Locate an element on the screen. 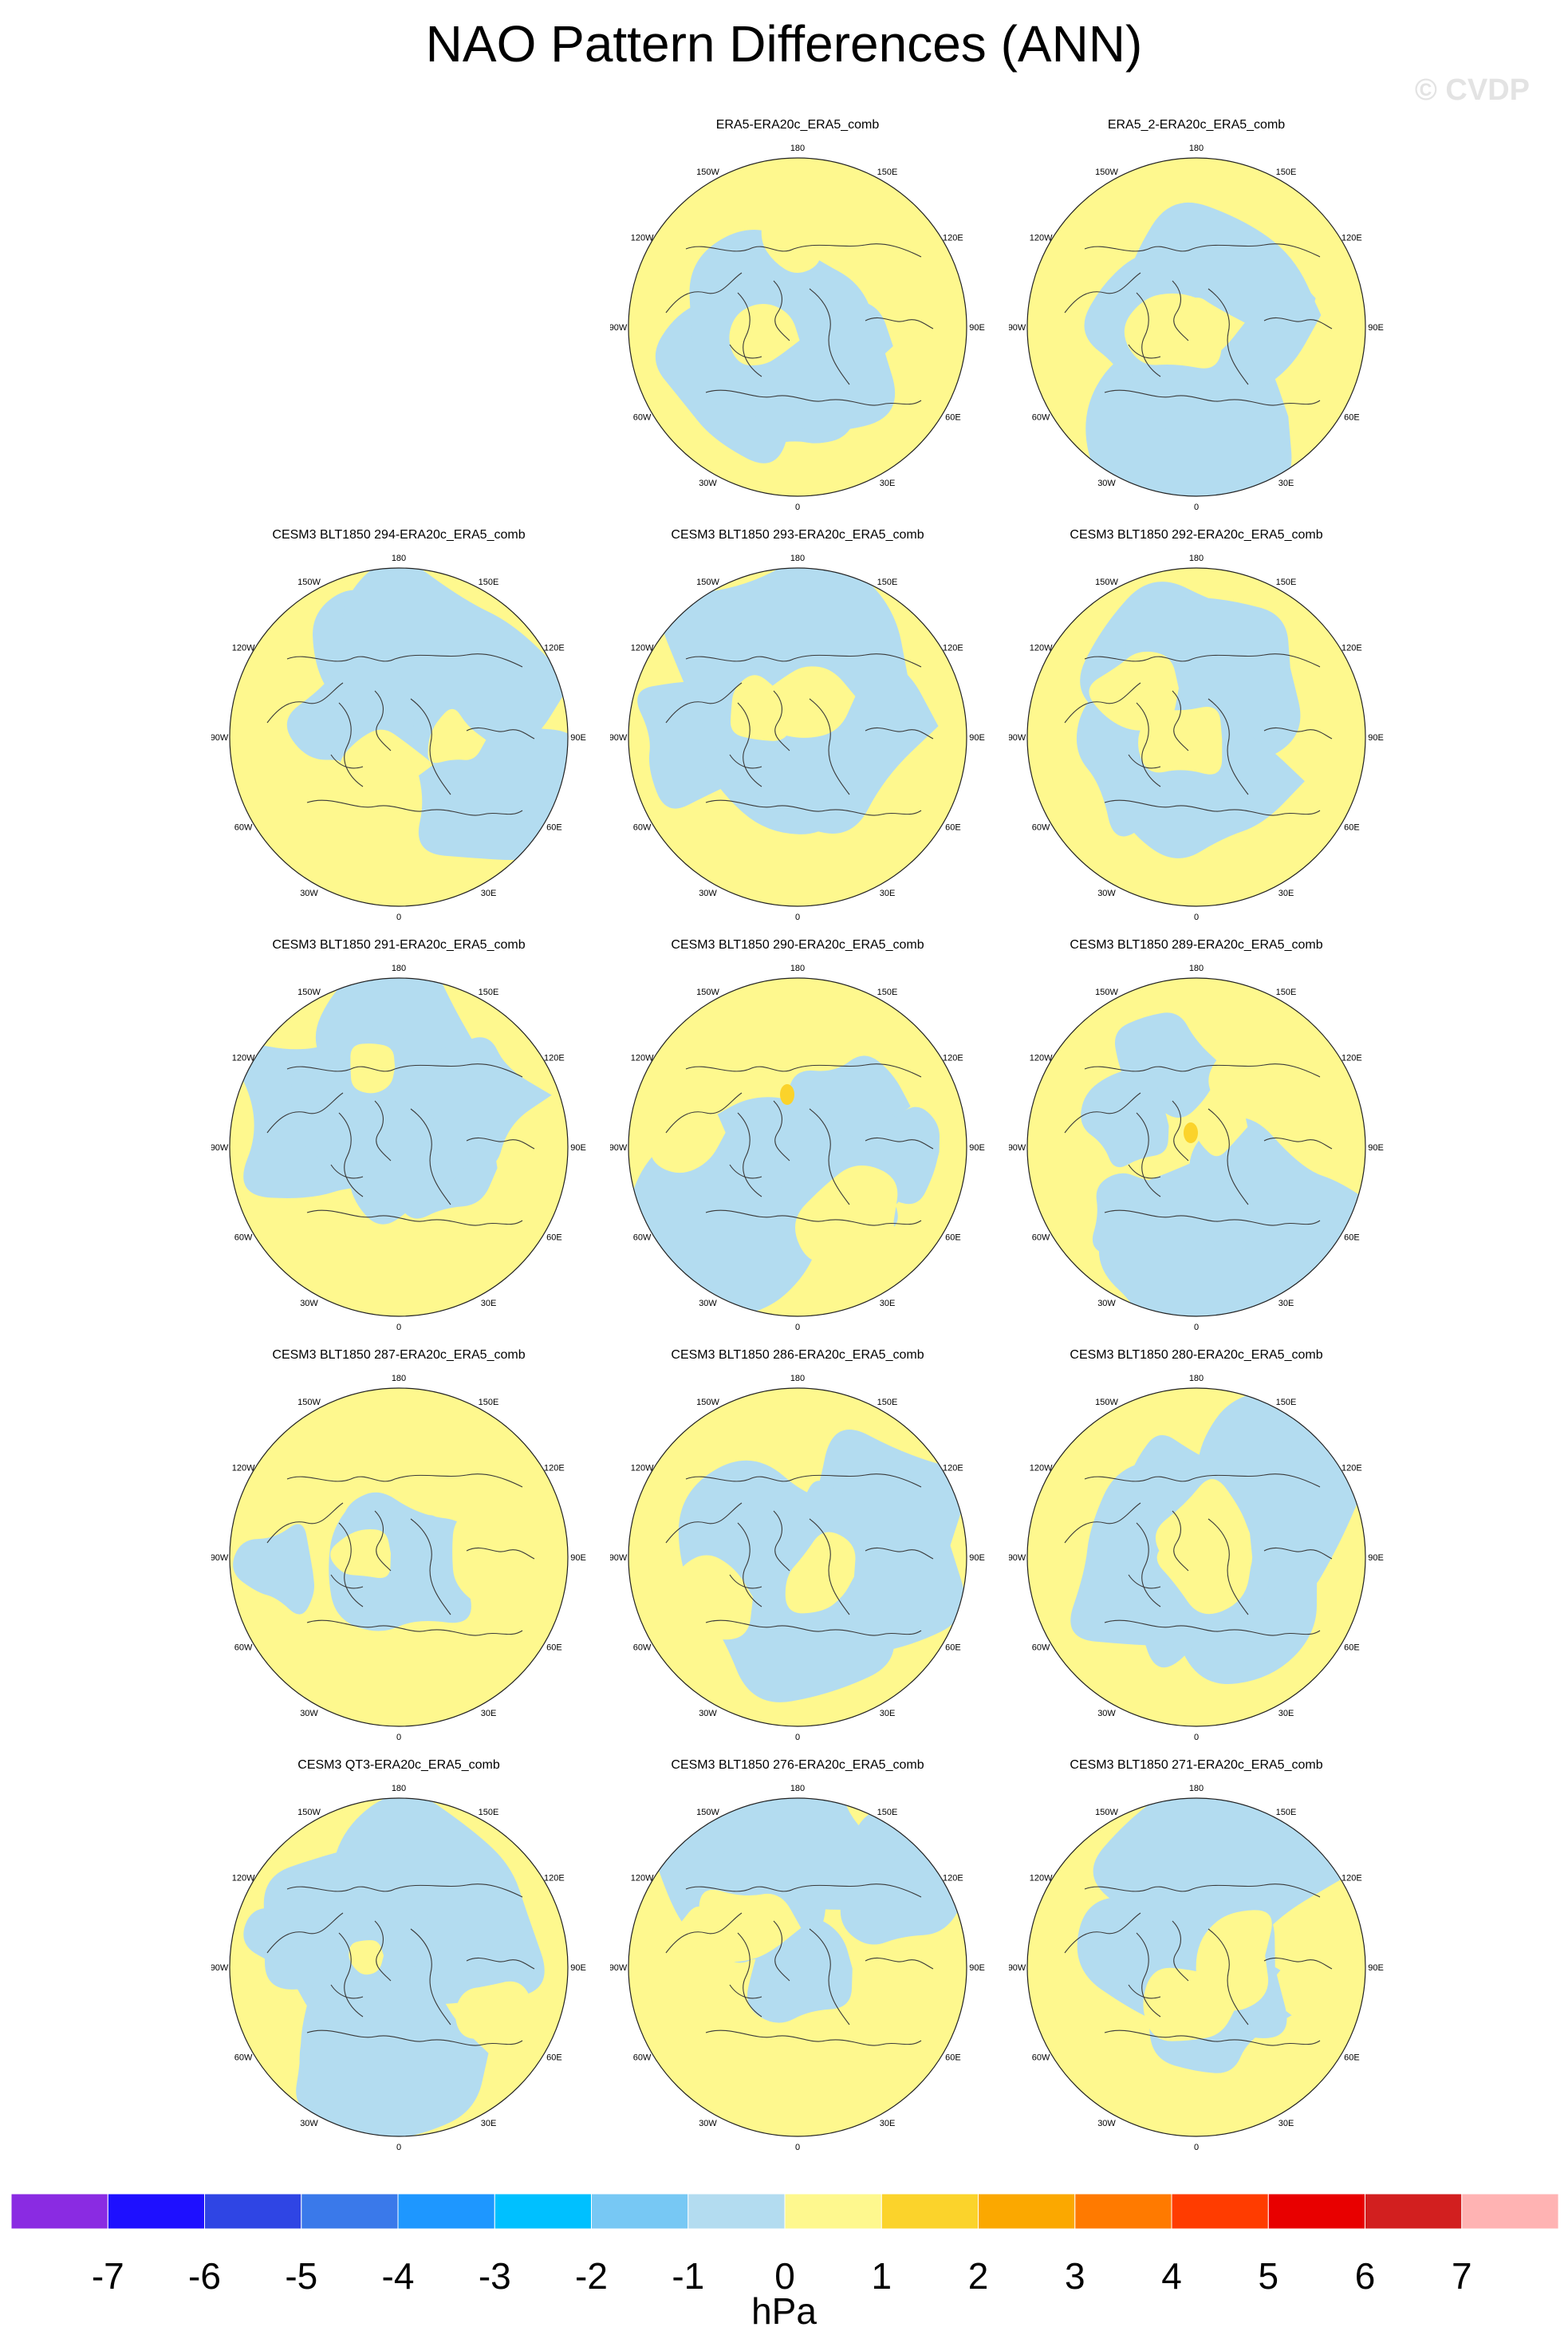 This screenshot has height=2335, width=1568. colorbar-tick-label: -6 is located at coordinates (204, 2276).